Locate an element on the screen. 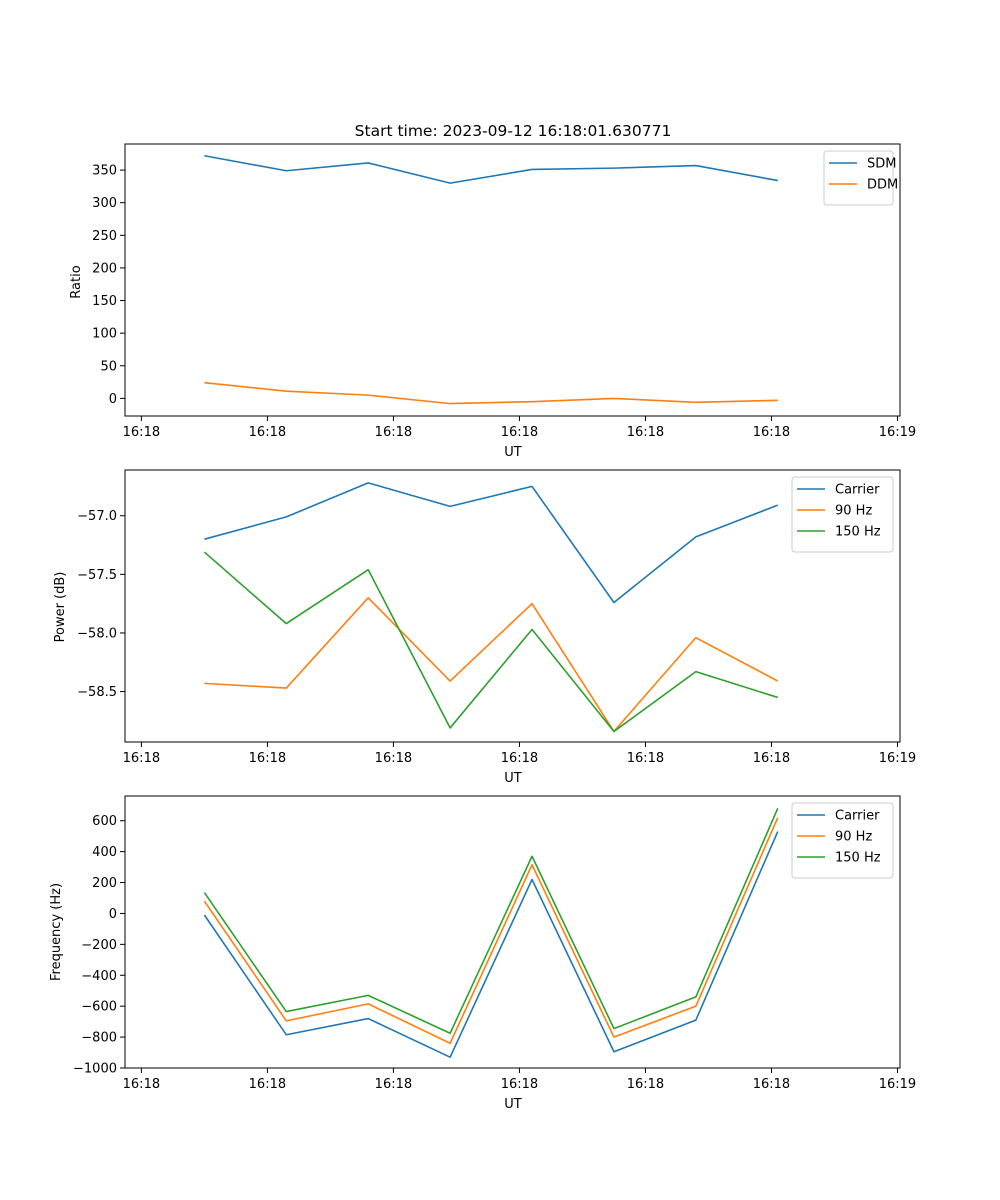 This screenshot has height=1200, width=1000. y-tick-label: −58.0 is located at coordinates (97, 633).